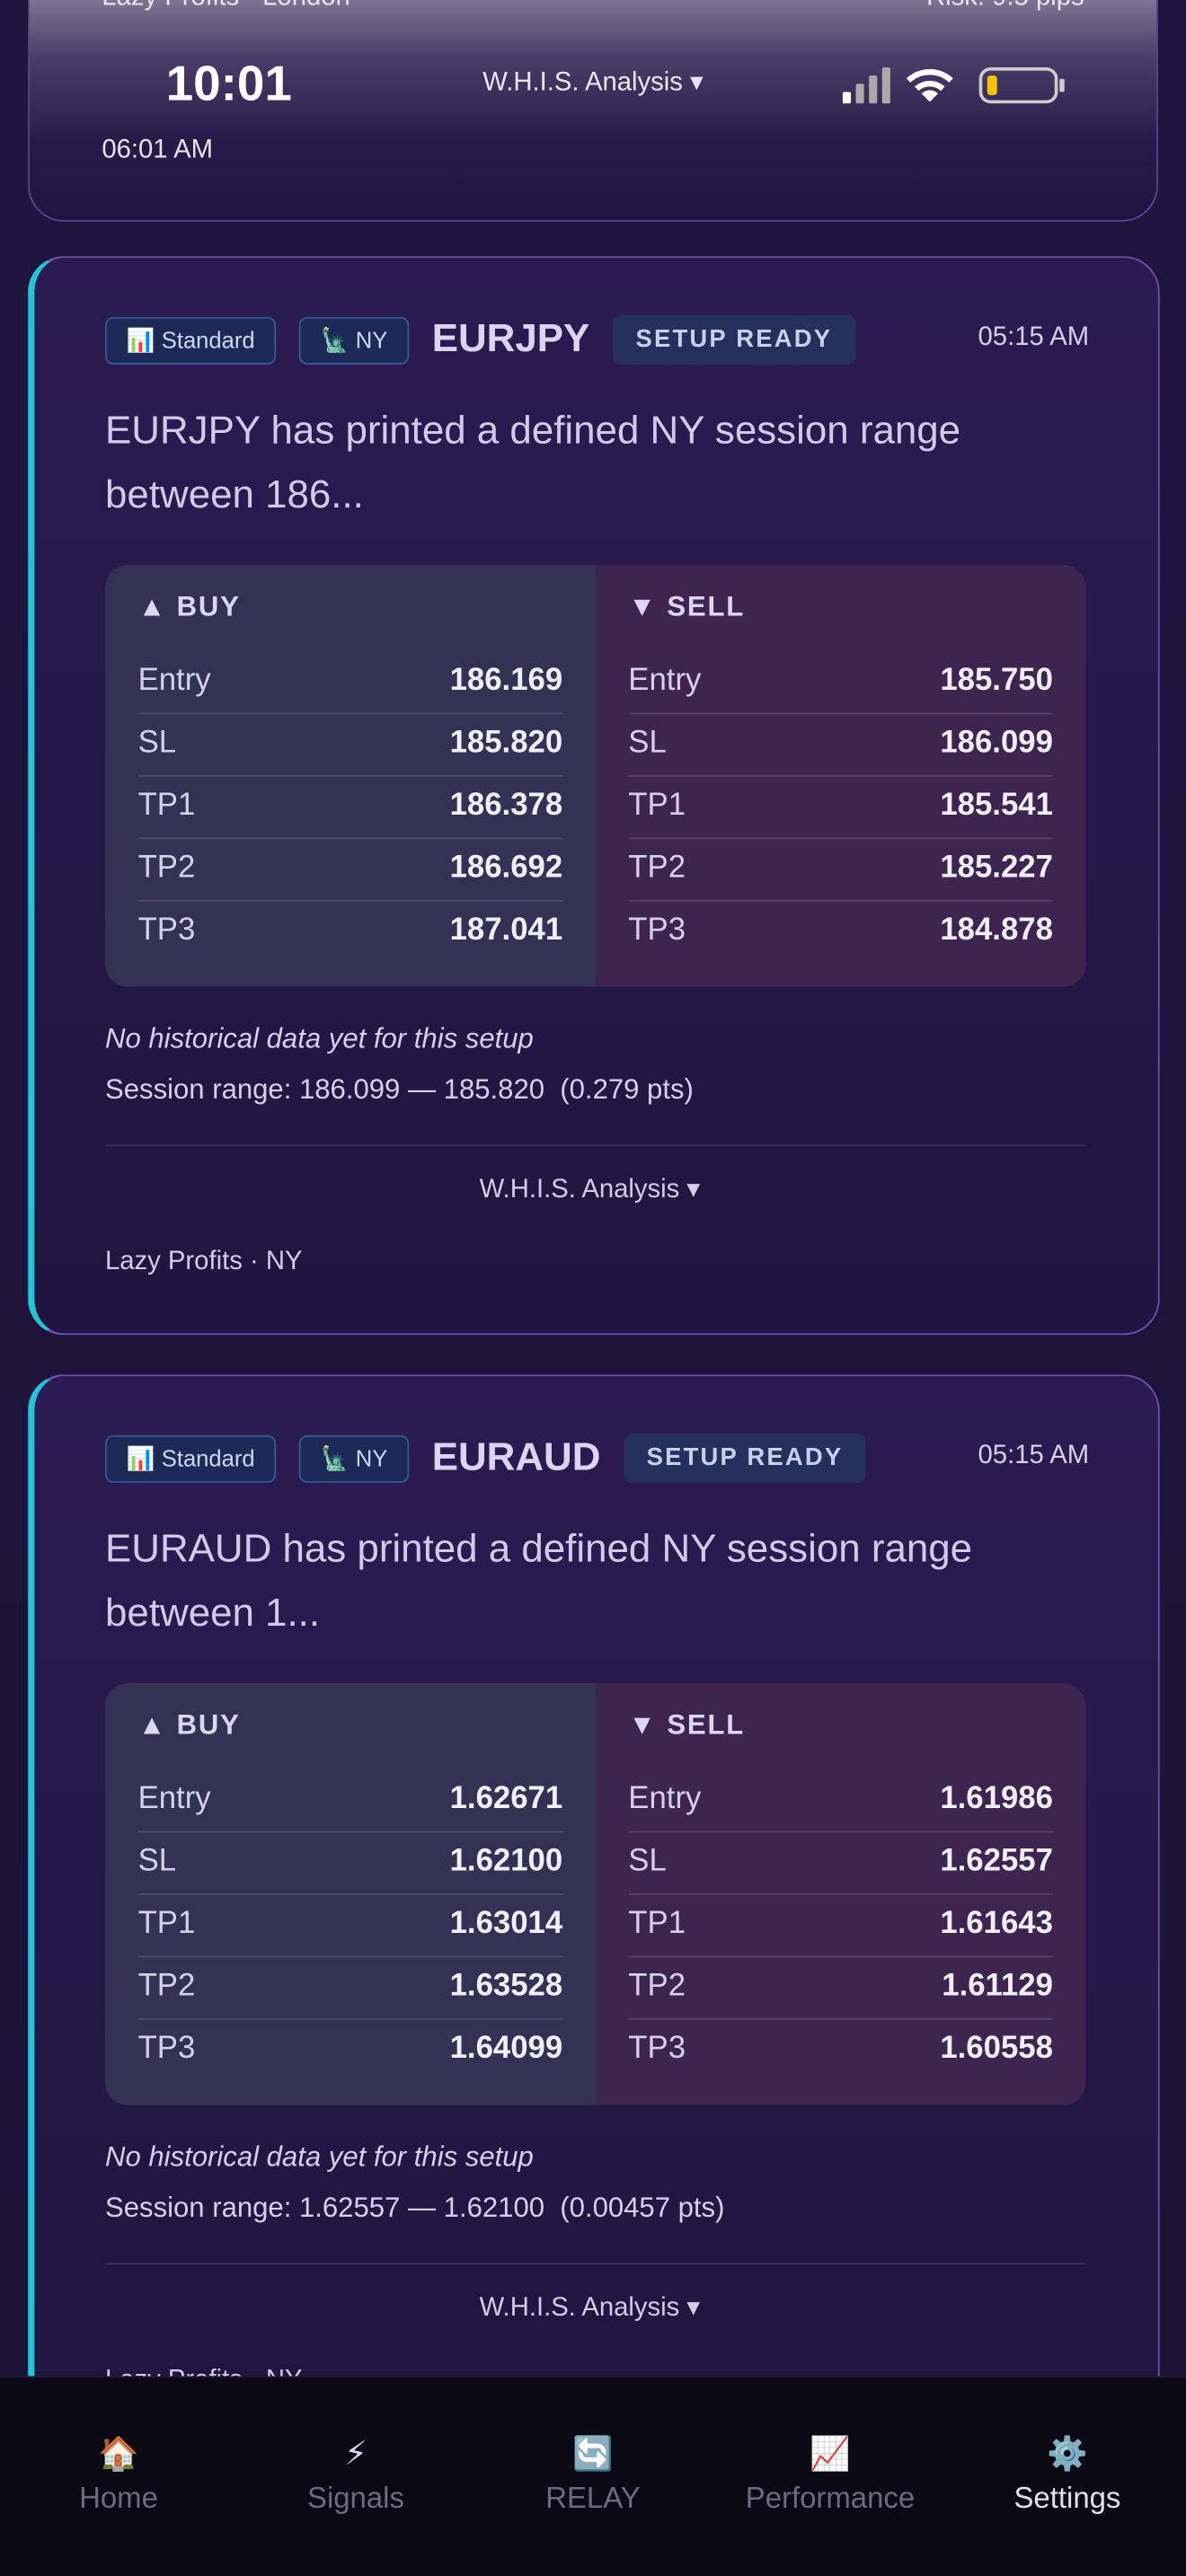 The width and height of the screenshot is (1186, 2576). I want to click on level-value: 184.878, so click(996, 931).